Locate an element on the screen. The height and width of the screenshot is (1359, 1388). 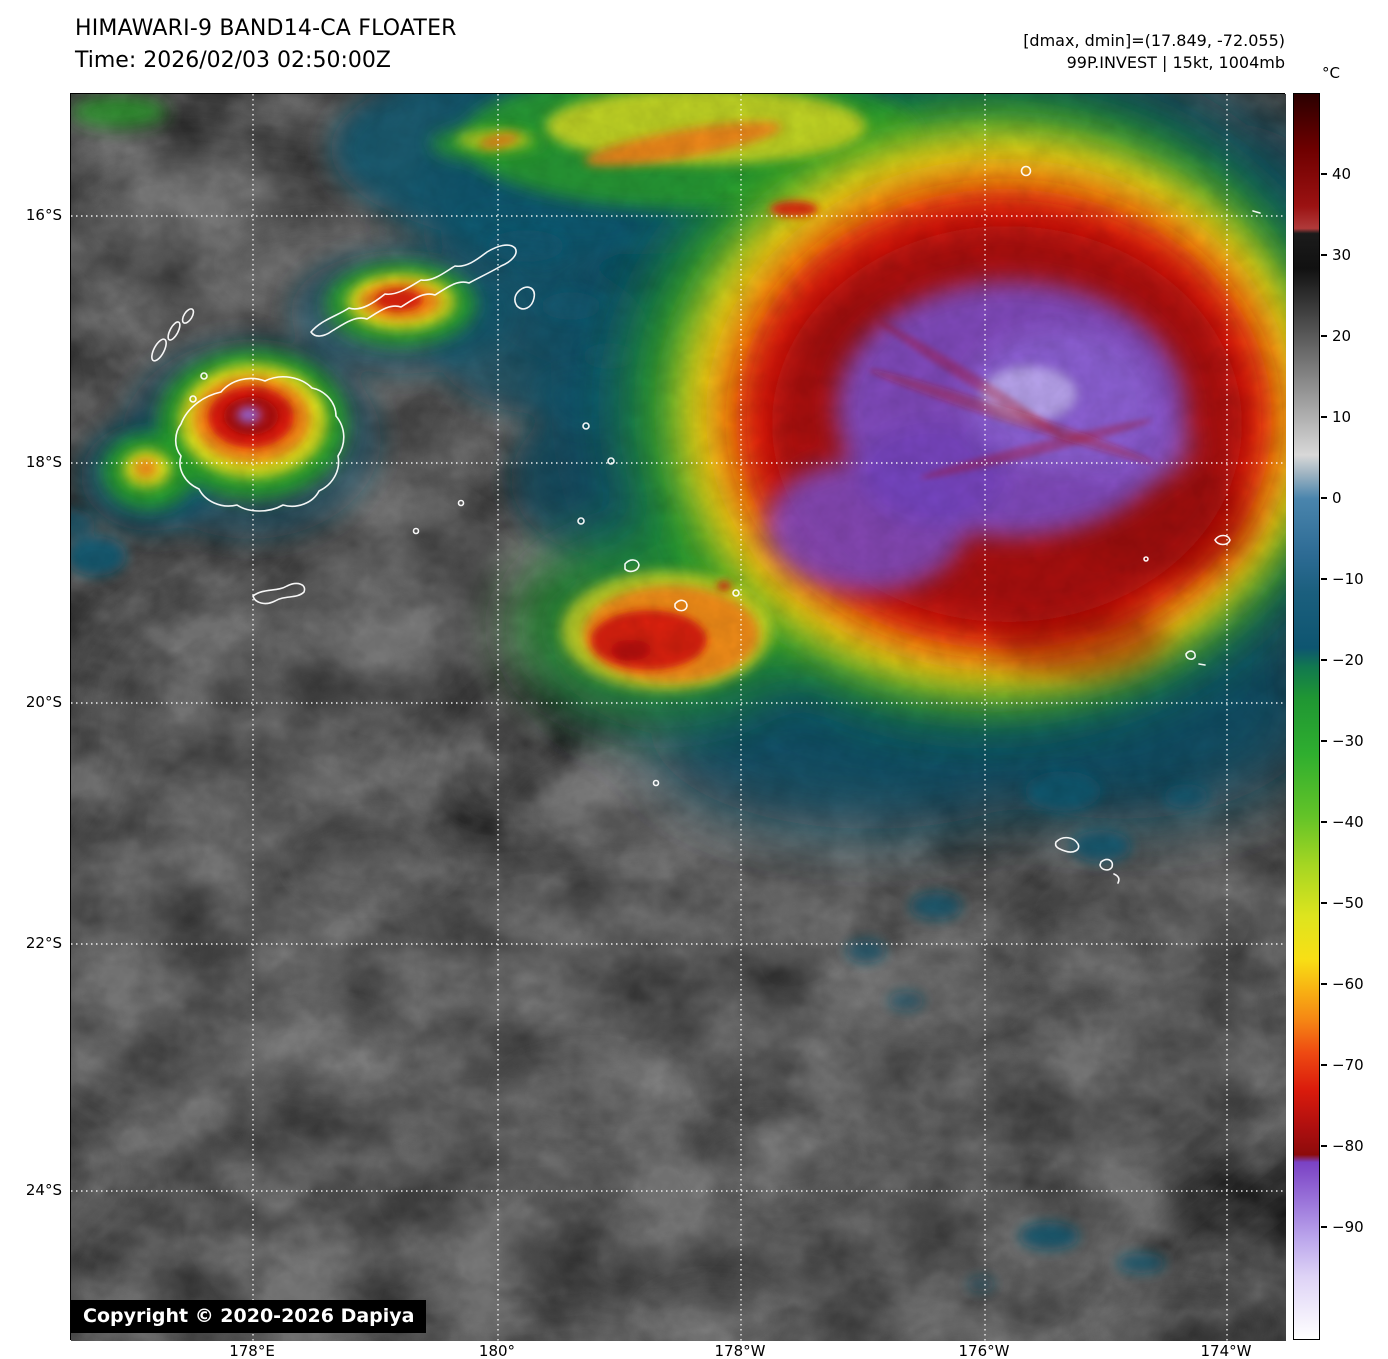
colorbar-tick-m70: −70 is located at coordinates (1348, 1065).